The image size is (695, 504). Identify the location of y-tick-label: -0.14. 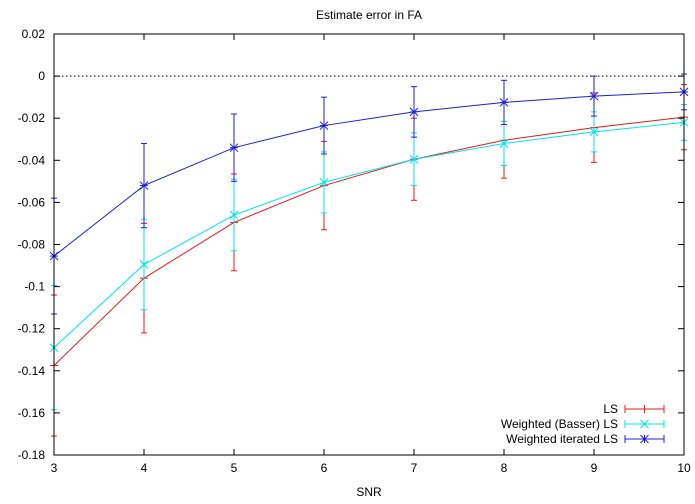
(32, 371).